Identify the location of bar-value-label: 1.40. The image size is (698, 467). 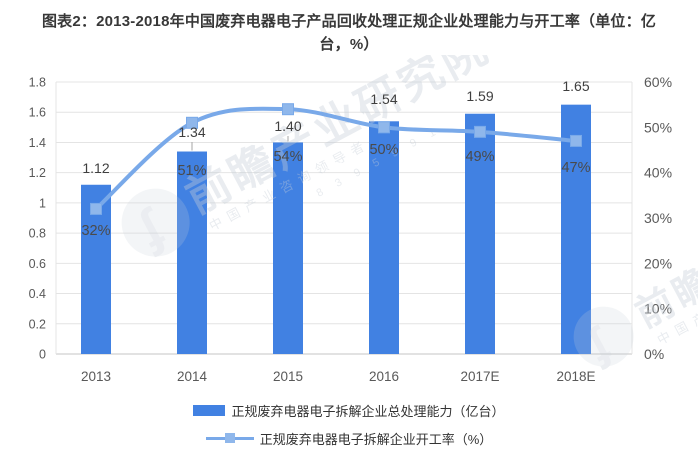
(287, 126).